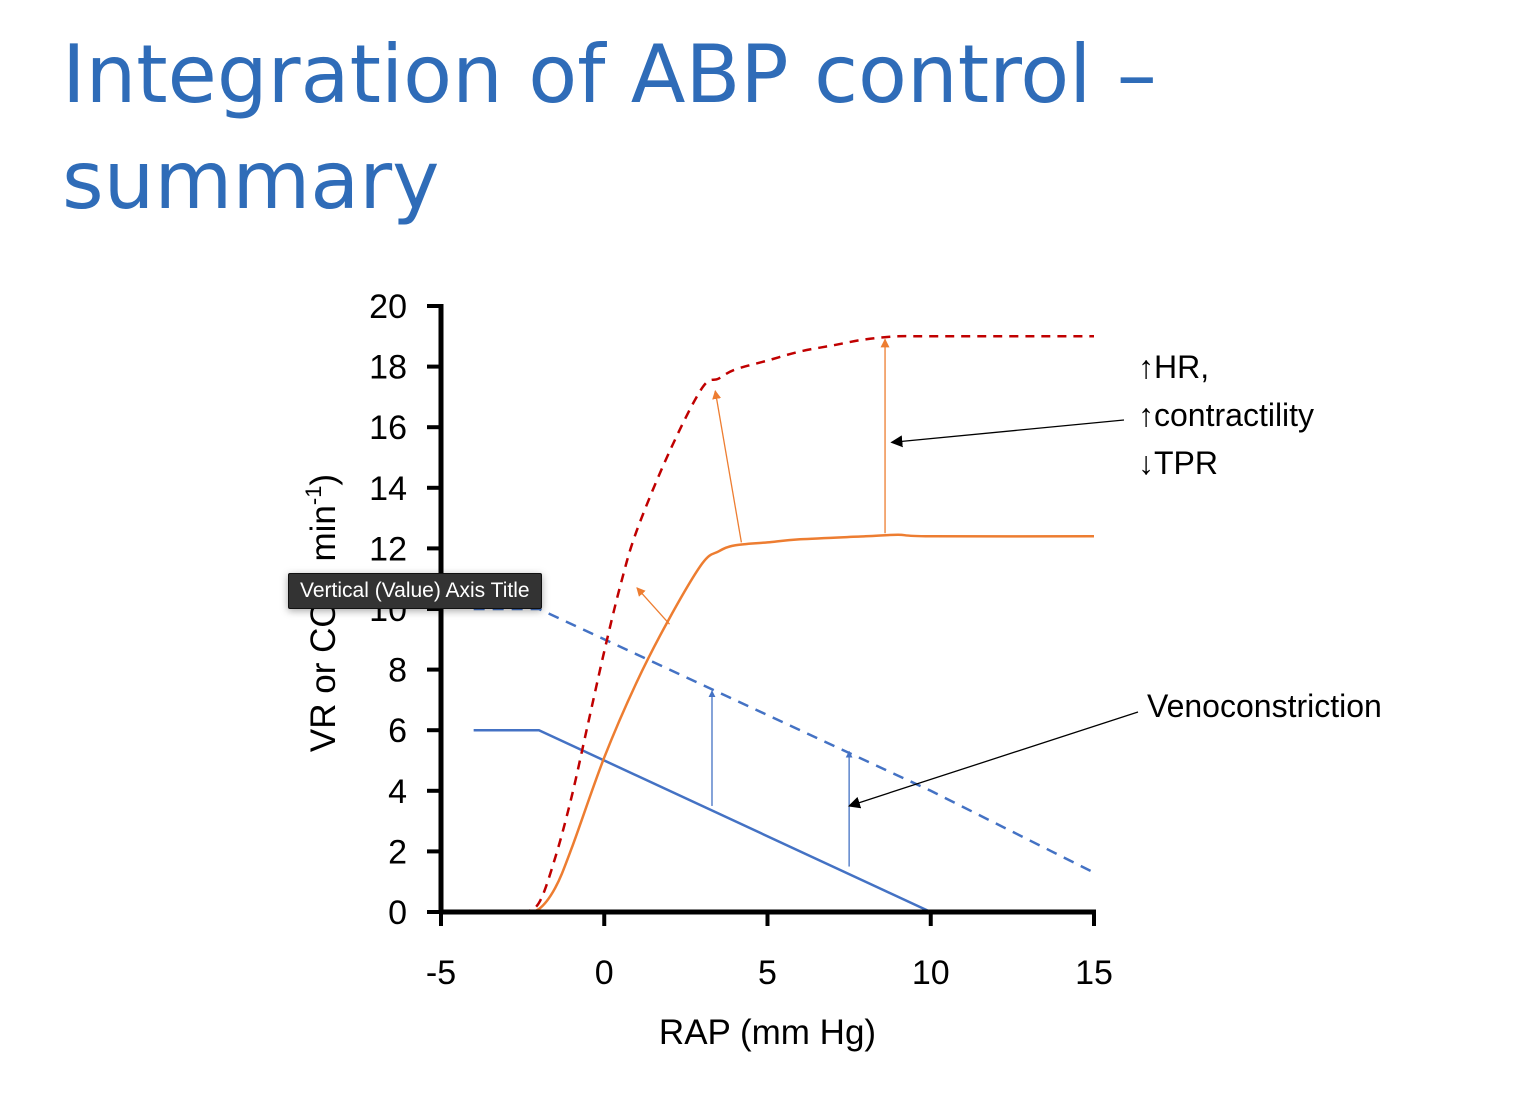  I want to click on y-axis-title-main: VR or CO (l min, so click(323, 628).